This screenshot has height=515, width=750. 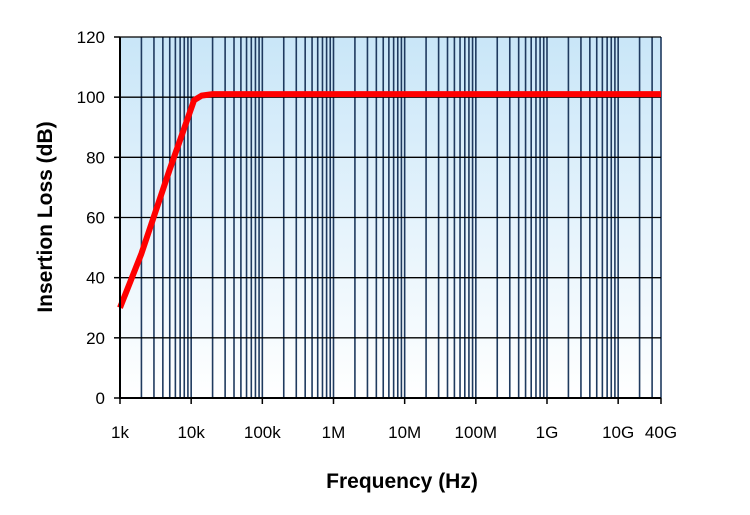 I want to click on y-tick-label: 120, so click(x=91, y=37).